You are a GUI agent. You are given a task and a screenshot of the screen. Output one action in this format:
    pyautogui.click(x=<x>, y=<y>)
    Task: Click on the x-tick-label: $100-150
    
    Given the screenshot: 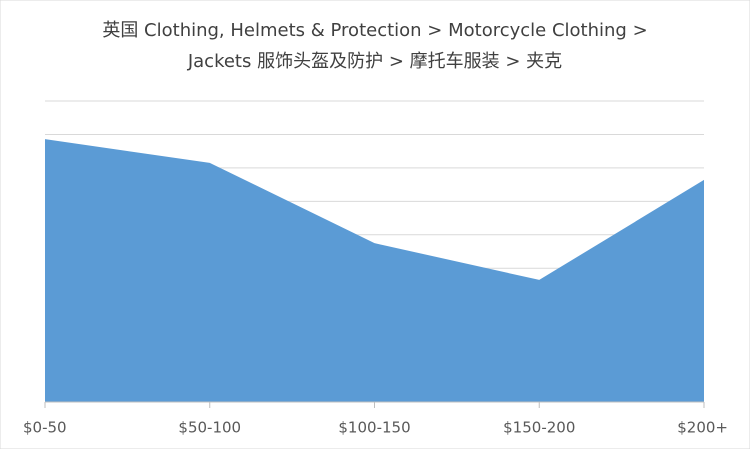 What is the action you would take?
    pyautogui.click(x=374, y=428)
    